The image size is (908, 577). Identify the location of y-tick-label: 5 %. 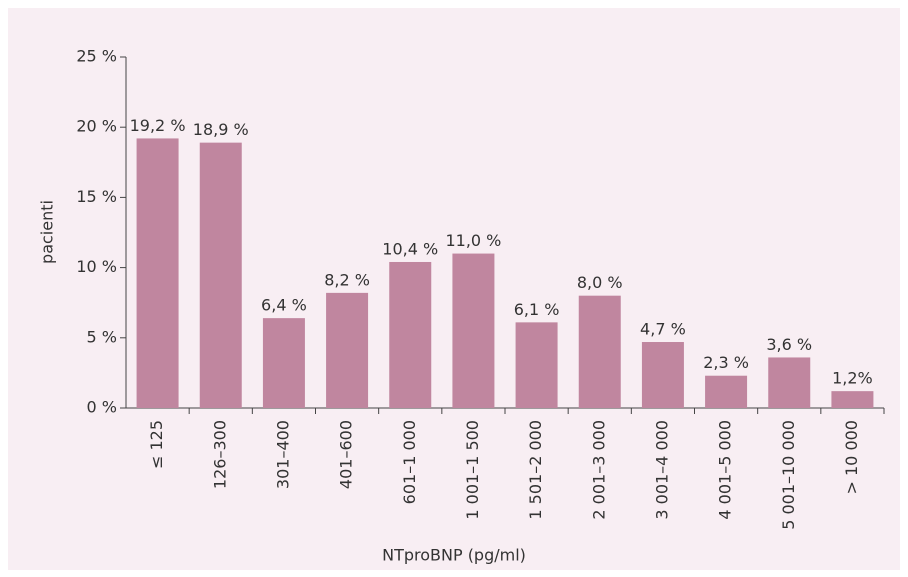
(102, 336).